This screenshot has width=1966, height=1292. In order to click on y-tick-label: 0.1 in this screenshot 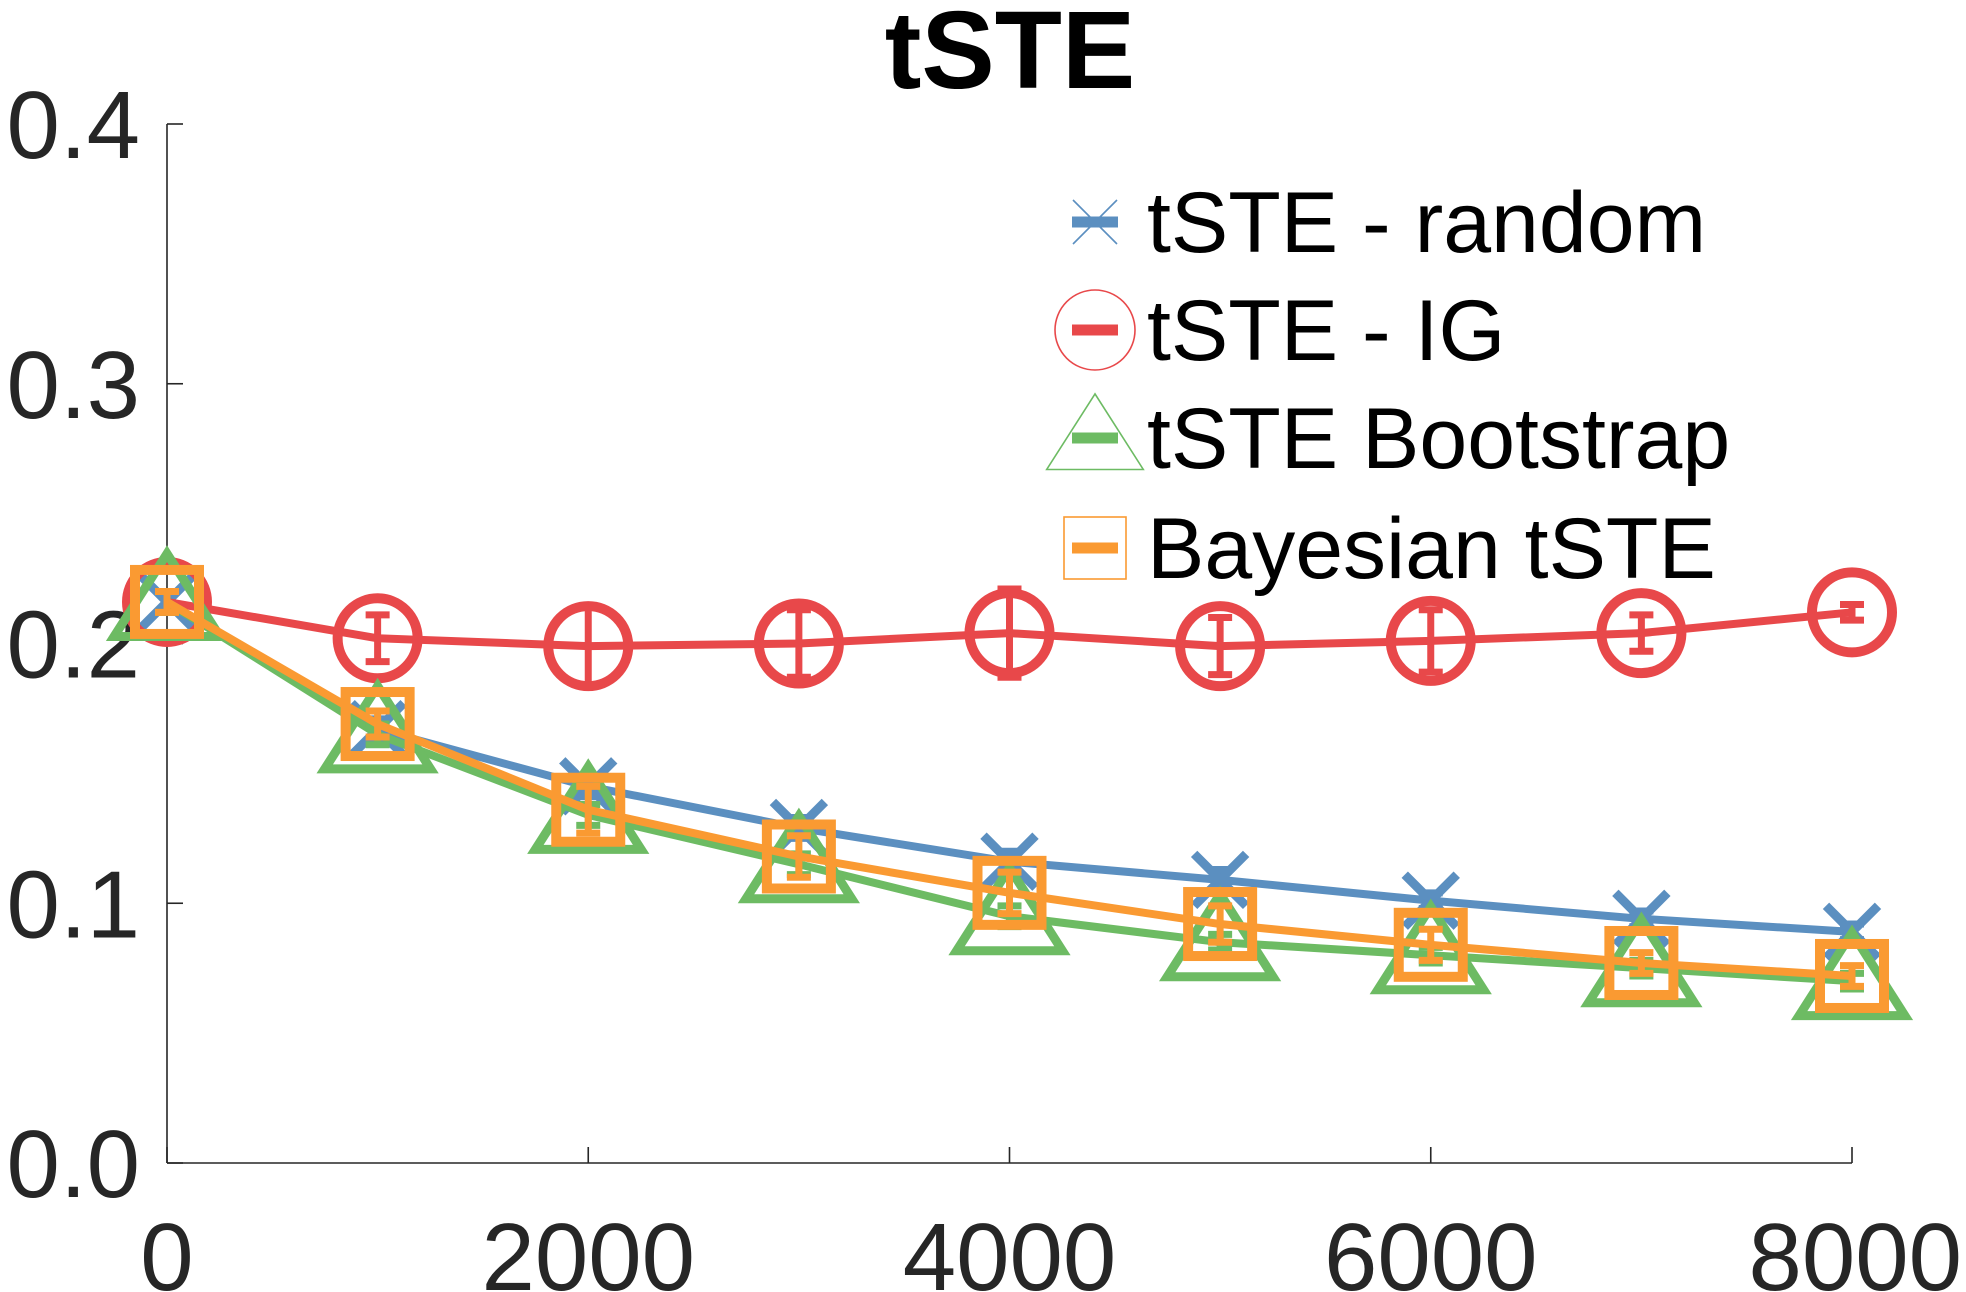, I will do `click(73, 904)`.